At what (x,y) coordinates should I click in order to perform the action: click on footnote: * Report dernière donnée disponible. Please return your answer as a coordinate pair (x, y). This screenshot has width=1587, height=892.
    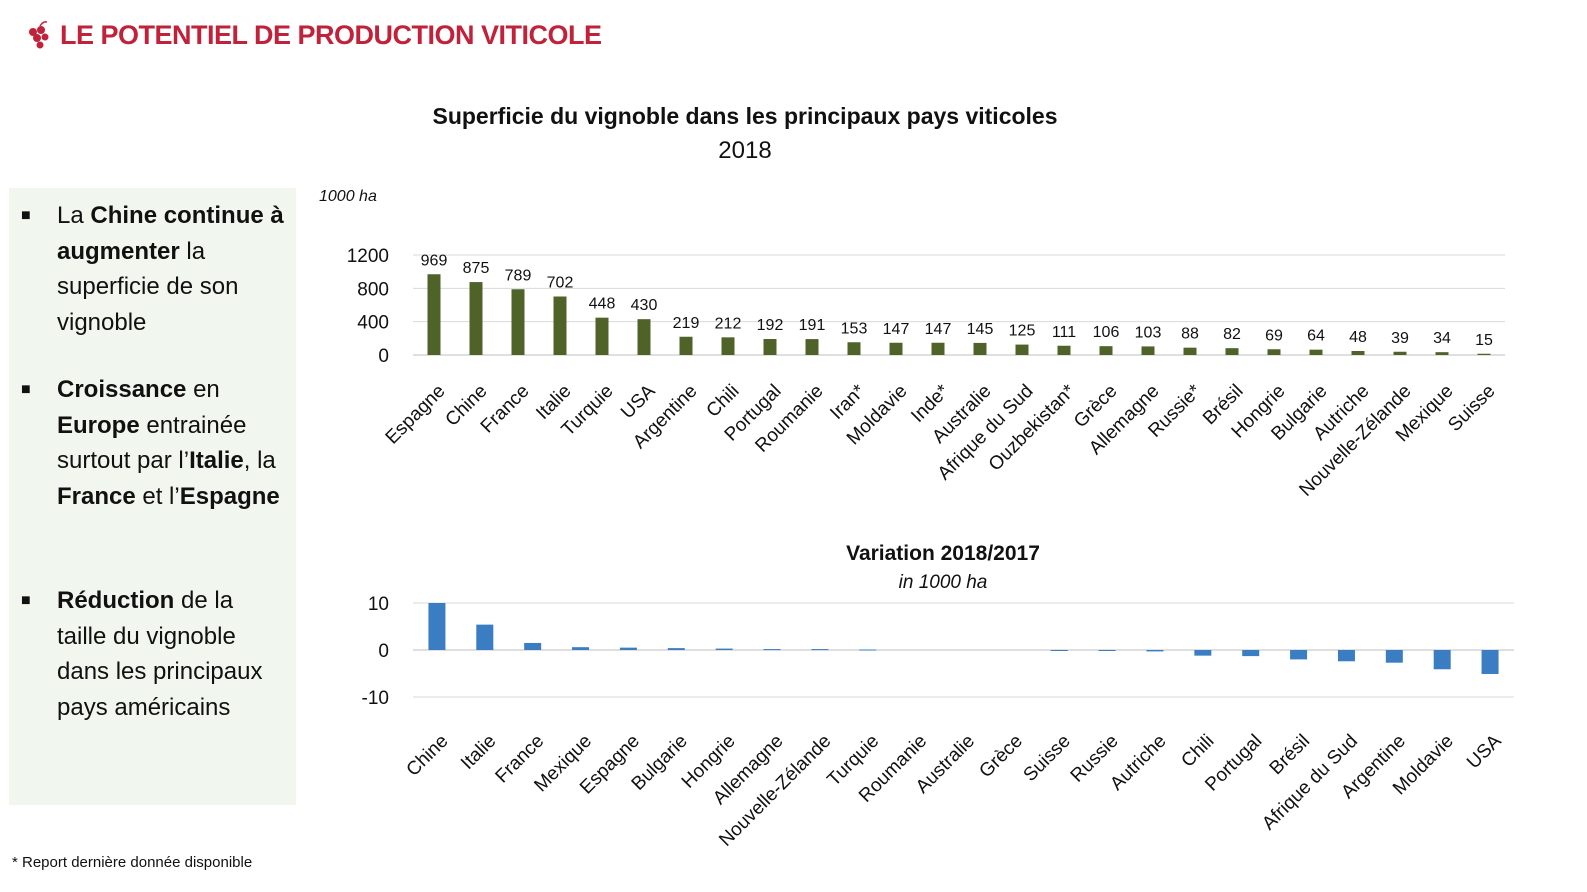
    Looking at the image, I should click on (132, 862).